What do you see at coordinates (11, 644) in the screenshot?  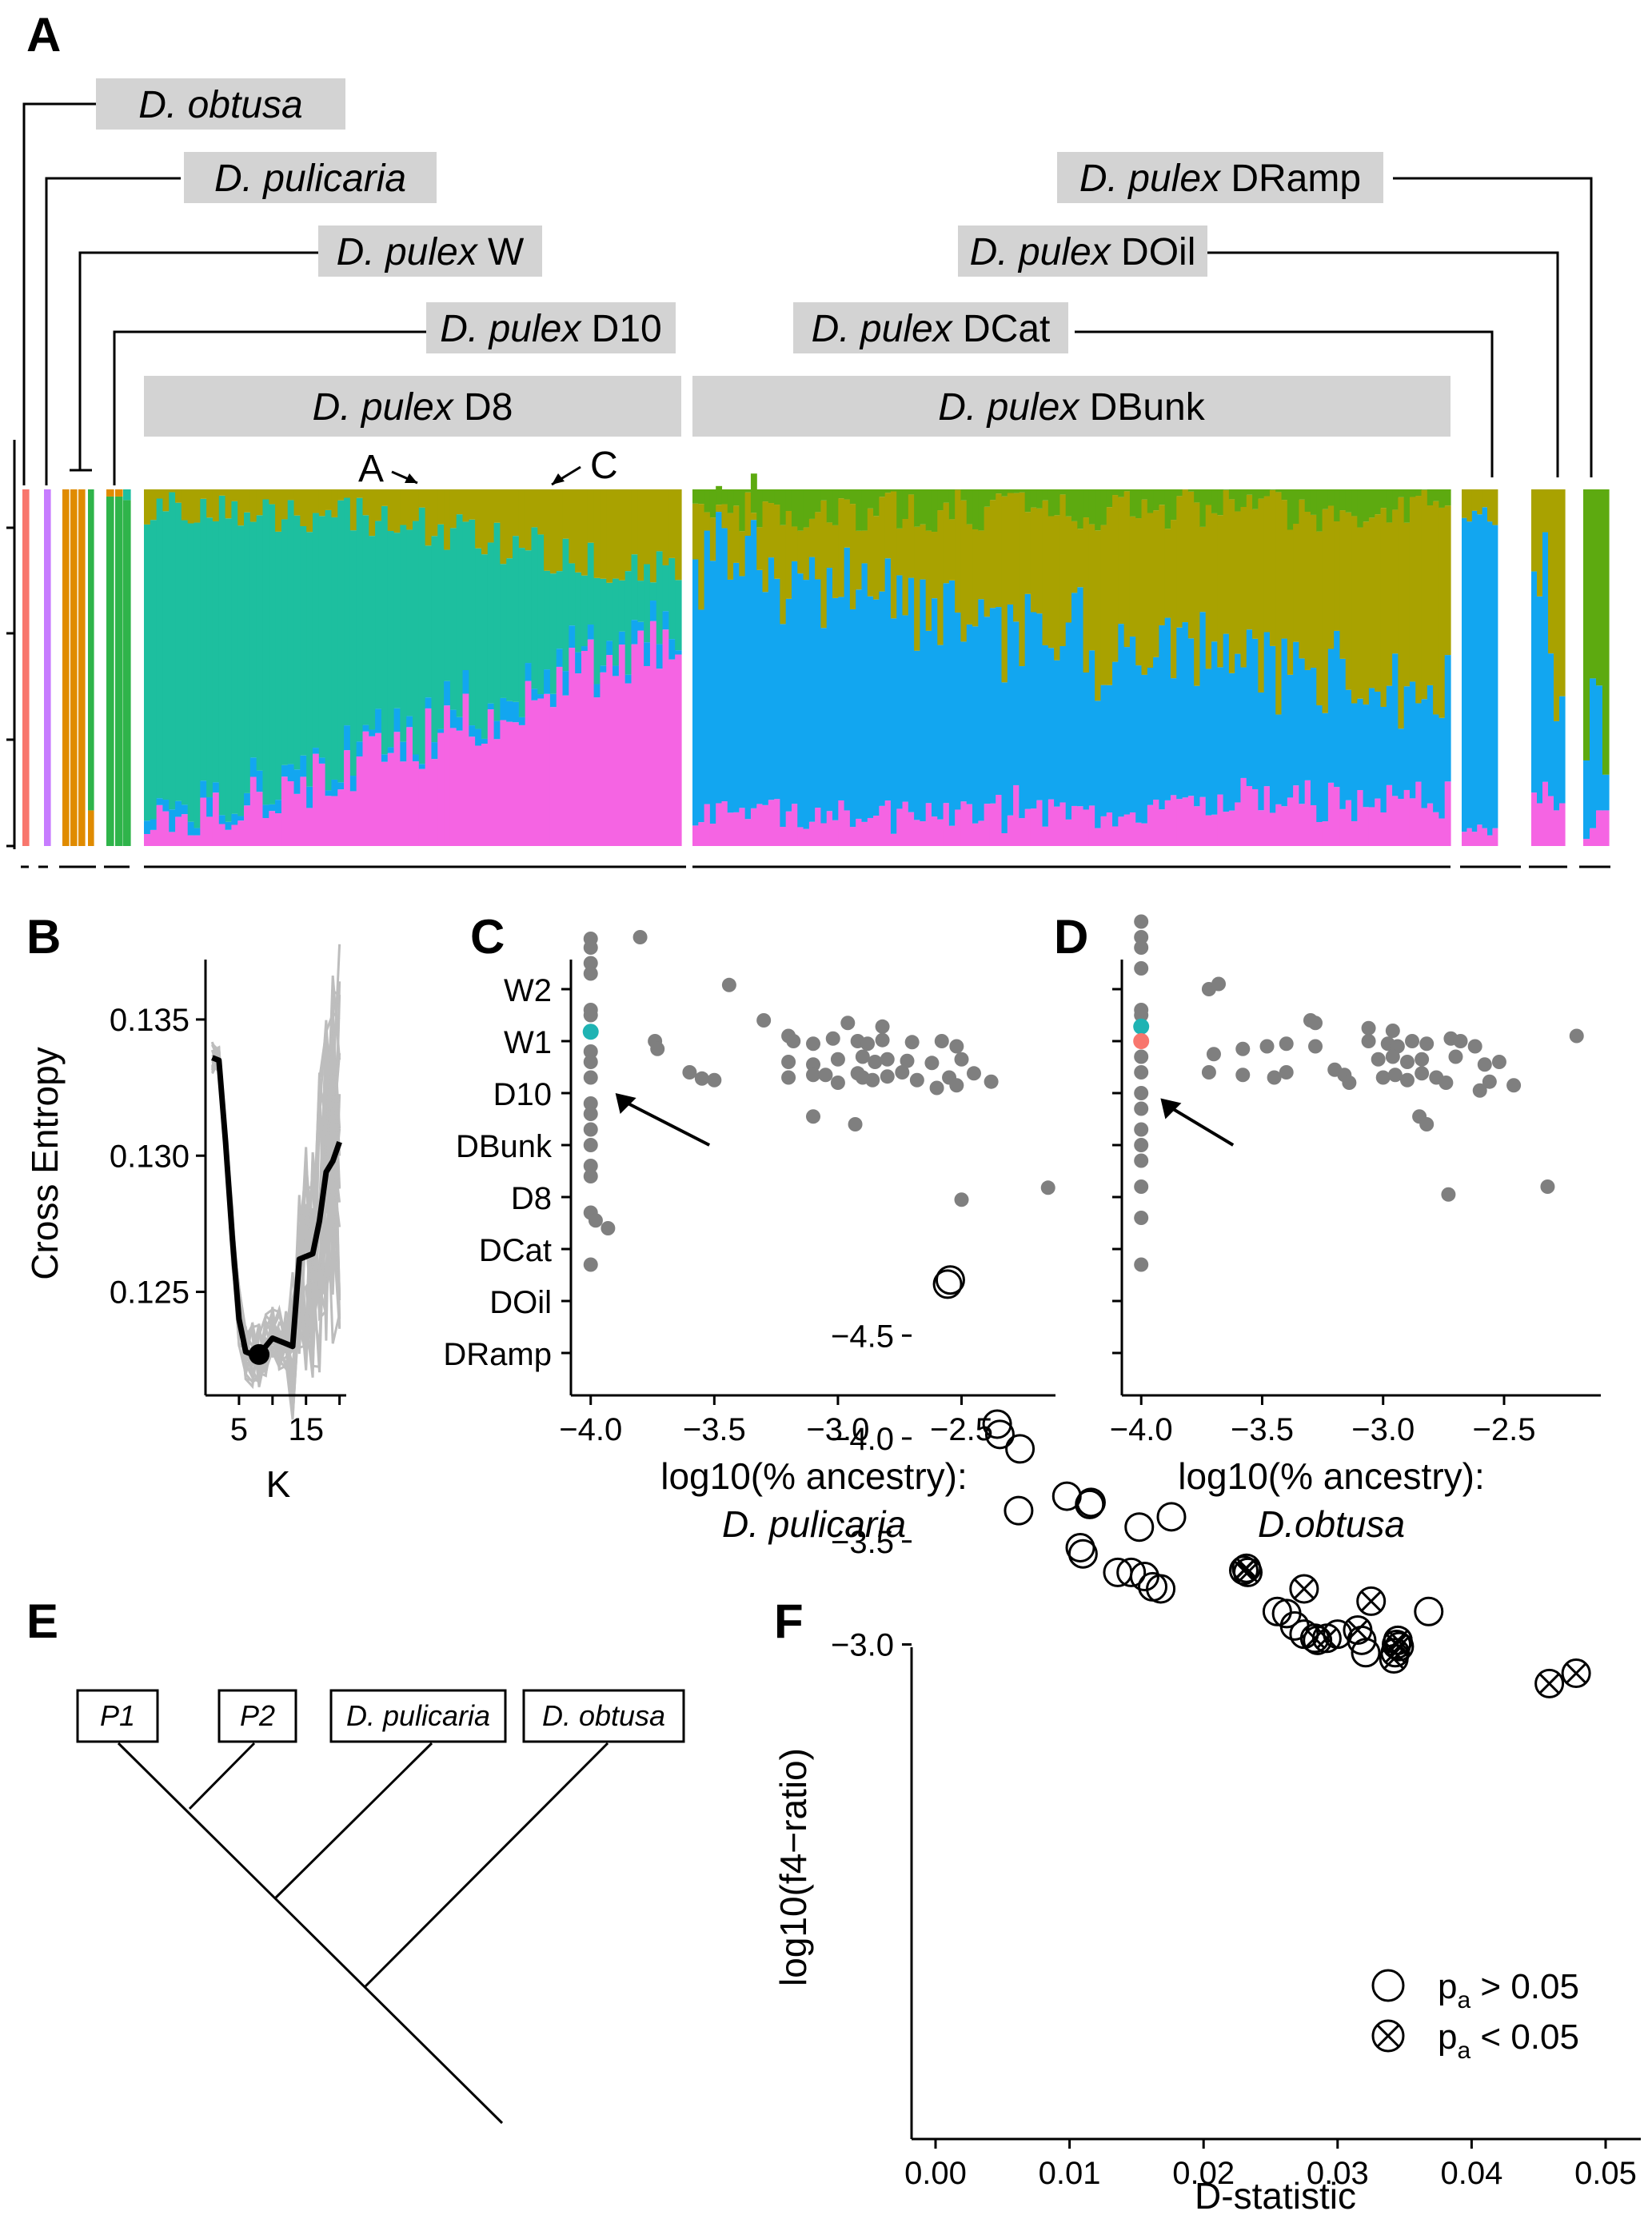 I see `panel-a-axes` at bounding box center [11, 644].